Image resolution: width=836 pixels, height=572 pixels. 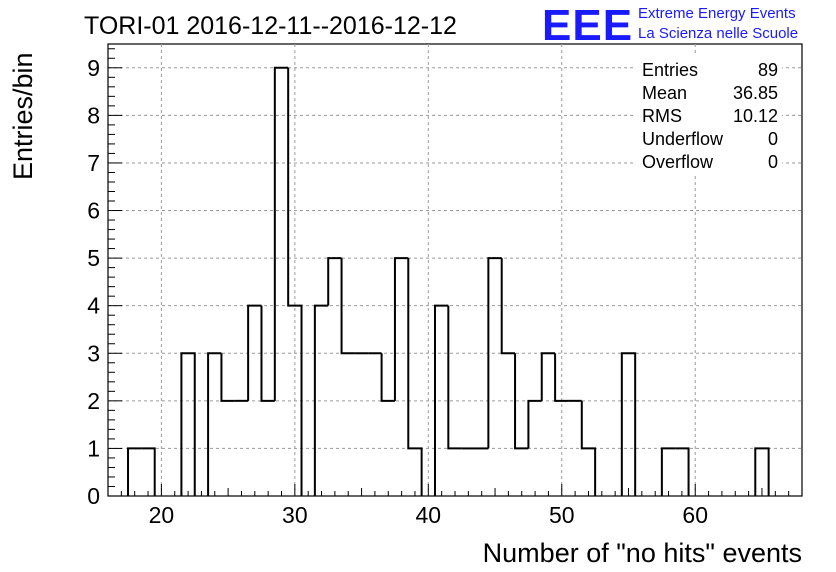 I want to click on stats-box-bg, so click(x=709, y=115).